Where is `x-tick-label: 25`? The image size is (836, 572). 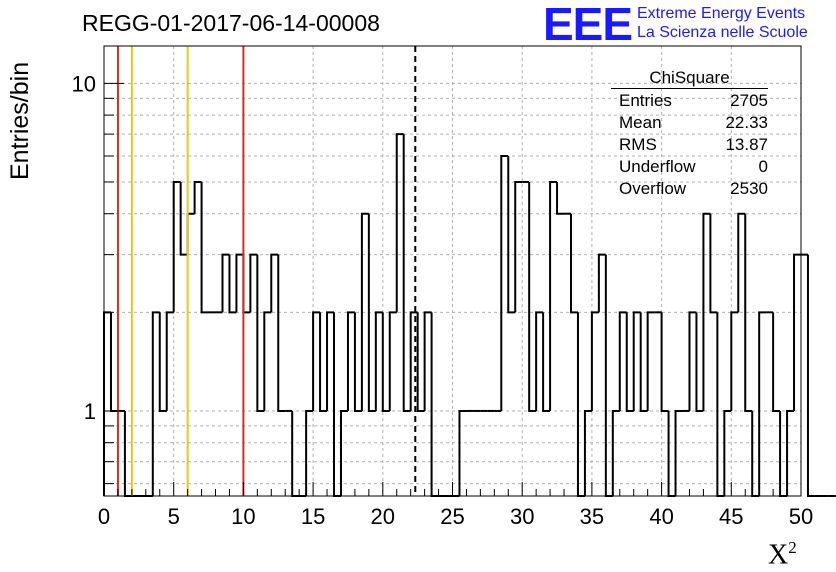
x-tick-label: 25 is located at coordinates (452, 516).